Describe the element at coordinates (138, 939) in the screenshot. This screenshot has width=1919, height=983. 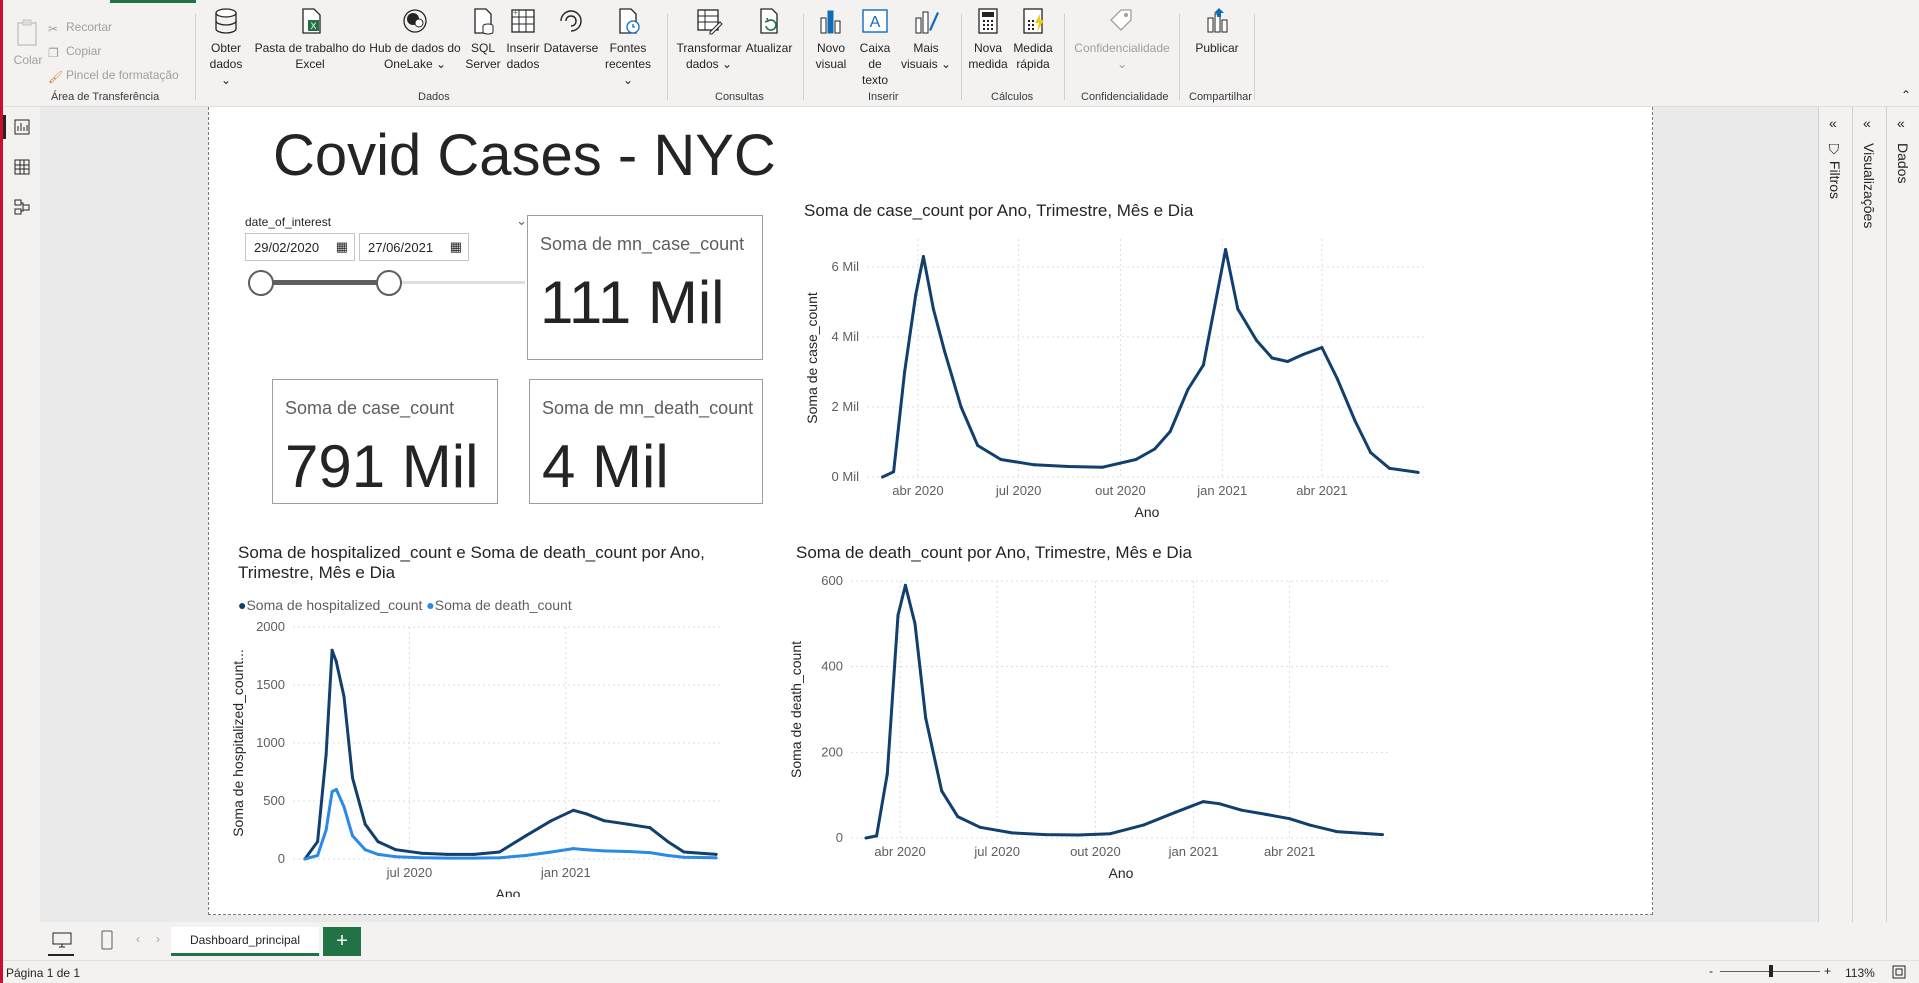
I see `prev-page-icon: ‹` at that location.